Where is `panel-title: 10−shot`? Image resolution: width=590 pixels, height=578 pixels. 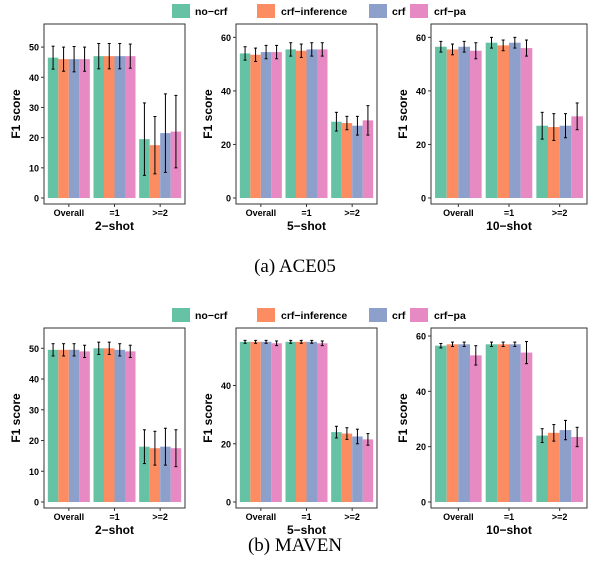 panel-title: 10−shot is located at coordinates (509, 226).